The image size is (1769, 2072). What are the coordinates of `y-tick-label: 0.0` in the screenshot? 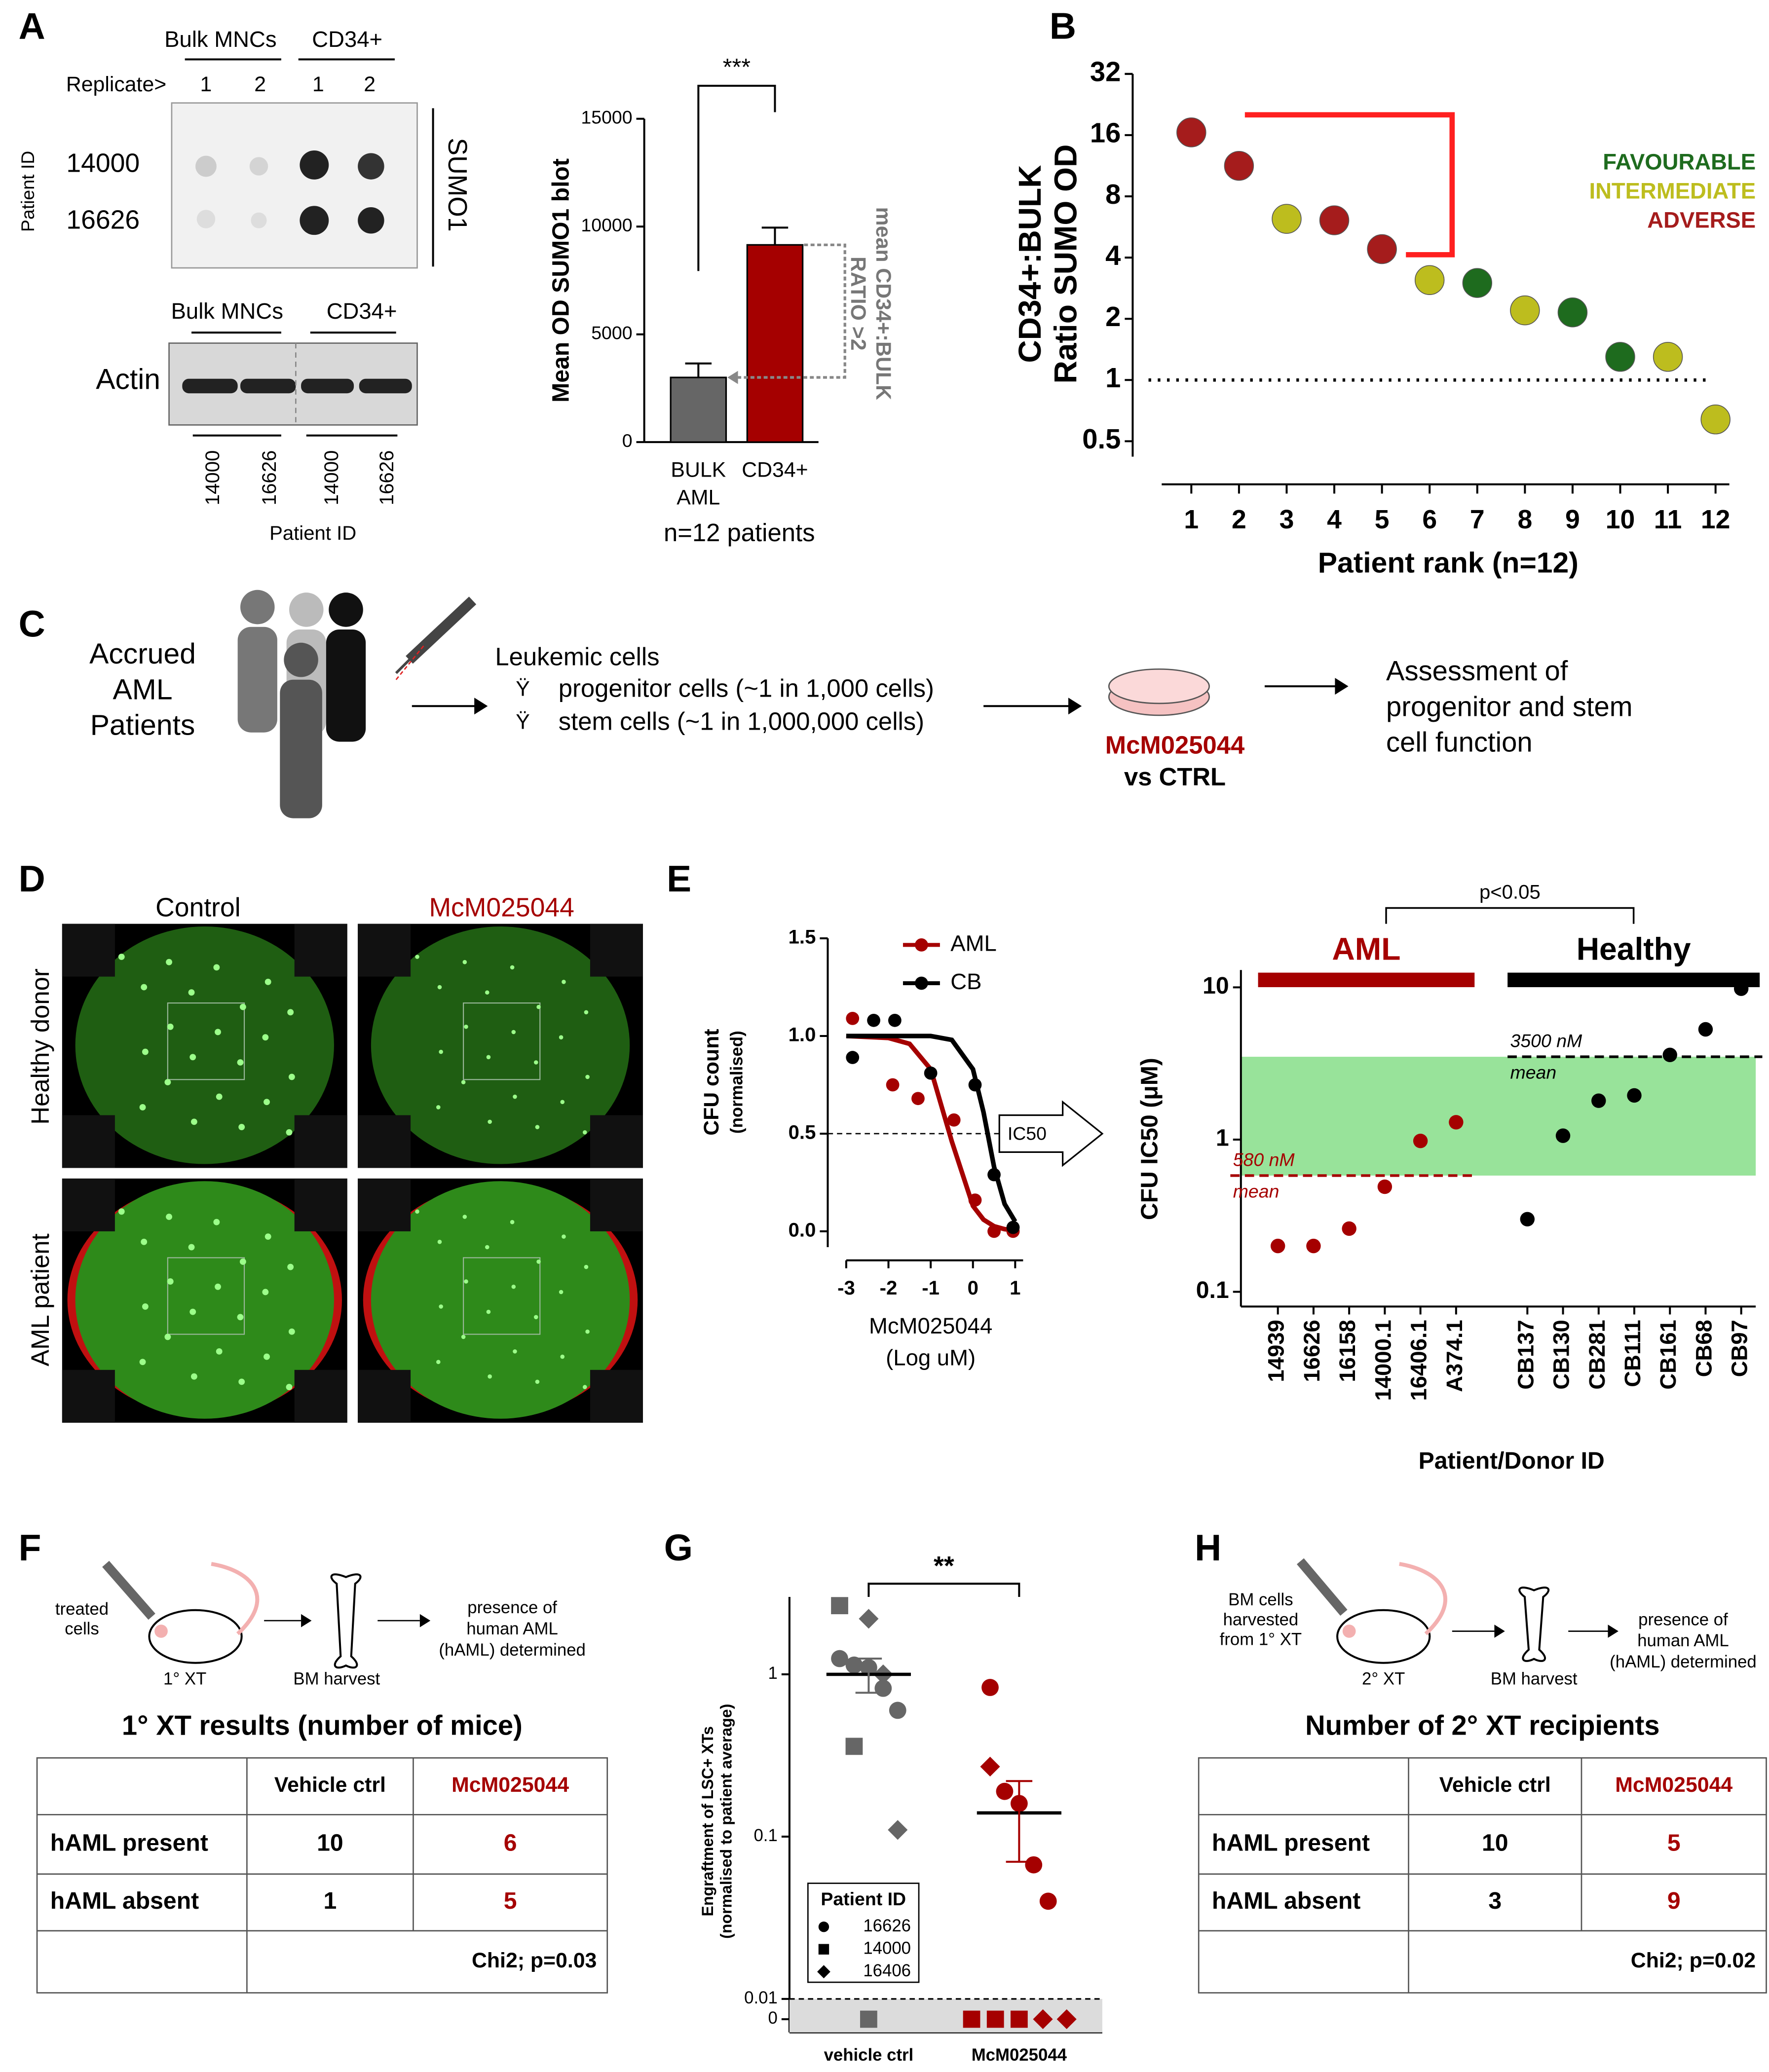 It's located at (802, 1230).